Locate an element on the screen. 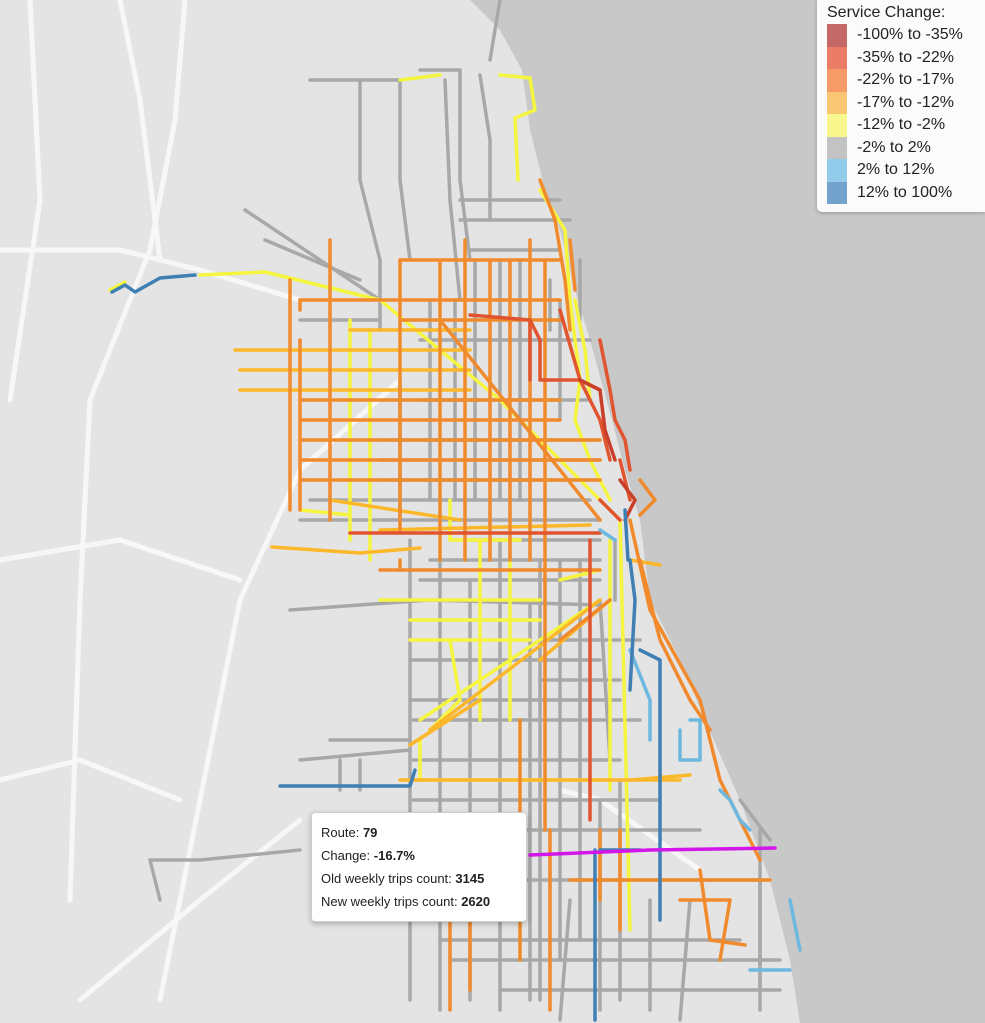  legend-item: -2% to 2% is located at coordinates (902, 147).